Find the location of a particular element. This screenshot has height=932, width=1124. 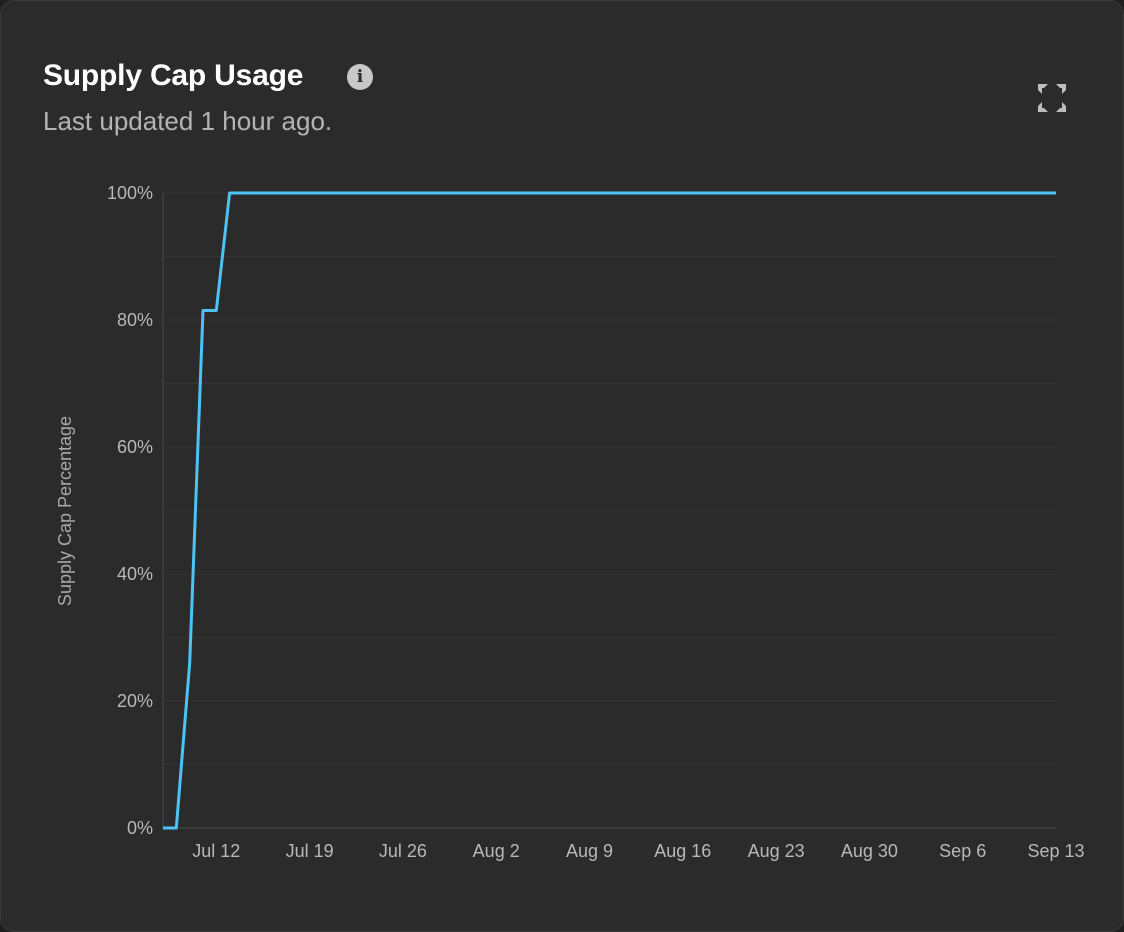

y-tick-label: 100% is located at coordinates (130, 193).